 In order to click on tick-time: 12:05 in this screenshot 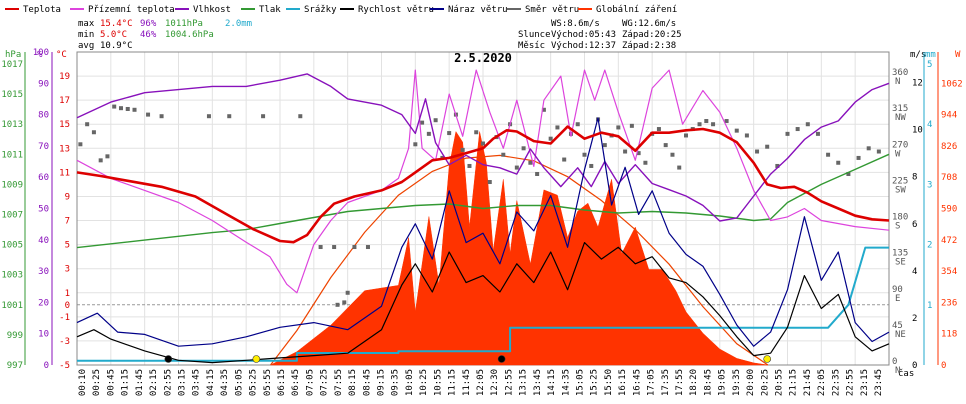, I will do `click(481, 382)`.